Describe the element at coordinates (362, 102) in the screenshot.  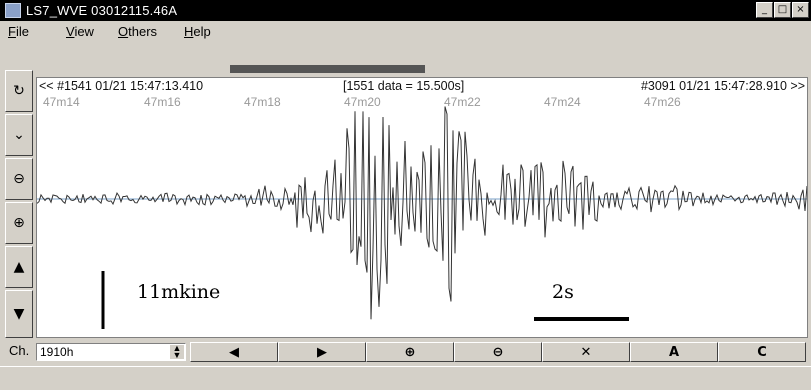
I see `time-tick: 47m20` at that location.